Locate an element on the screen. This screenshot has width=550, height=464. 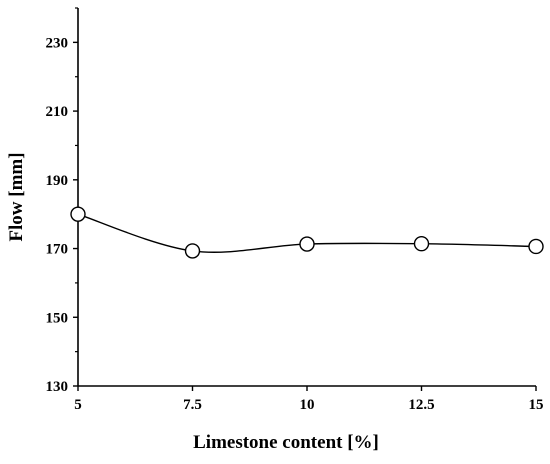
x-axis-title: Limestone content [%] is located at coordinates (286, 442).